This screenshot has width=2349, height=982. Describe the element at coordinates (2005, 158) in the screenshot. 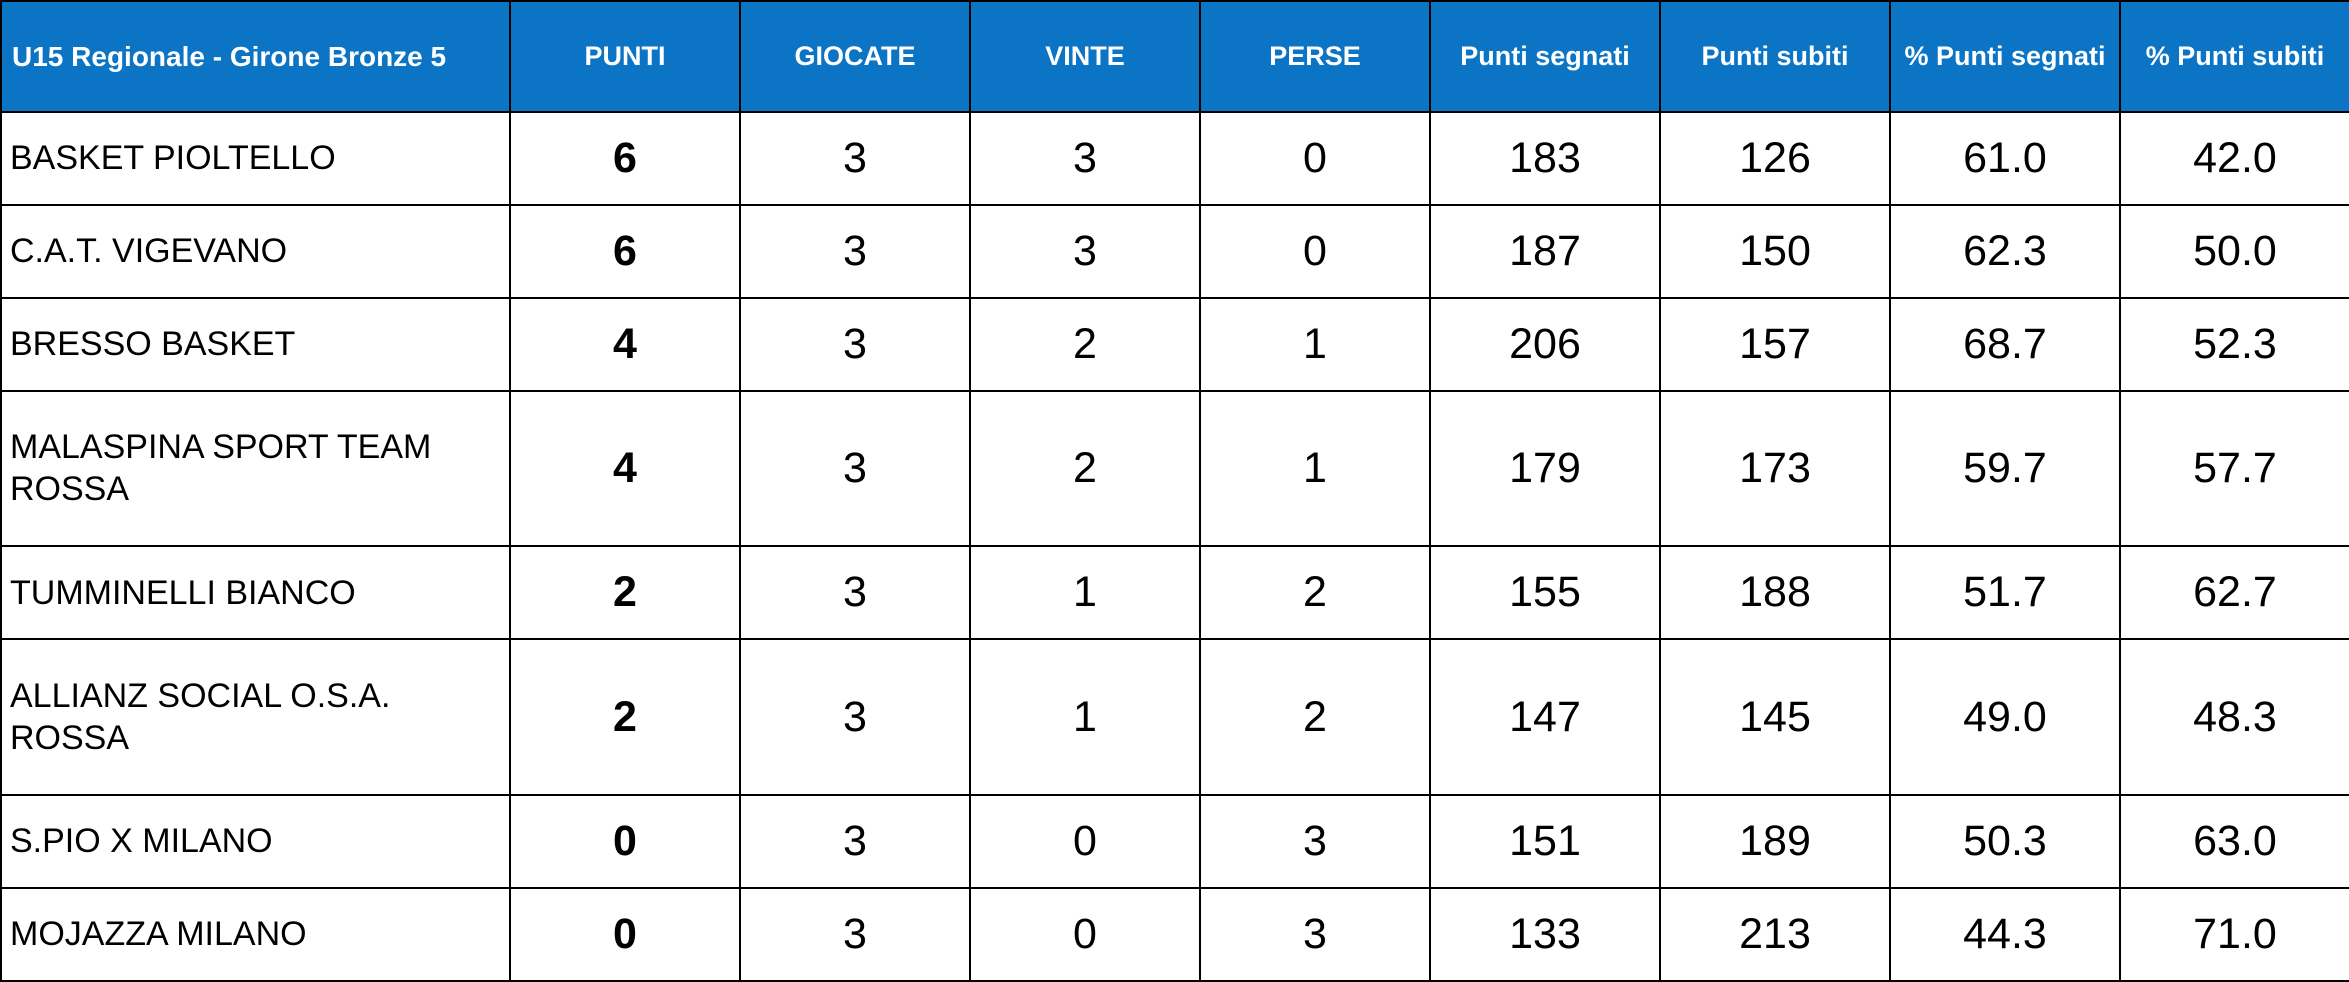

I see `pct-punti-segnati-value: 61.0` at that location.